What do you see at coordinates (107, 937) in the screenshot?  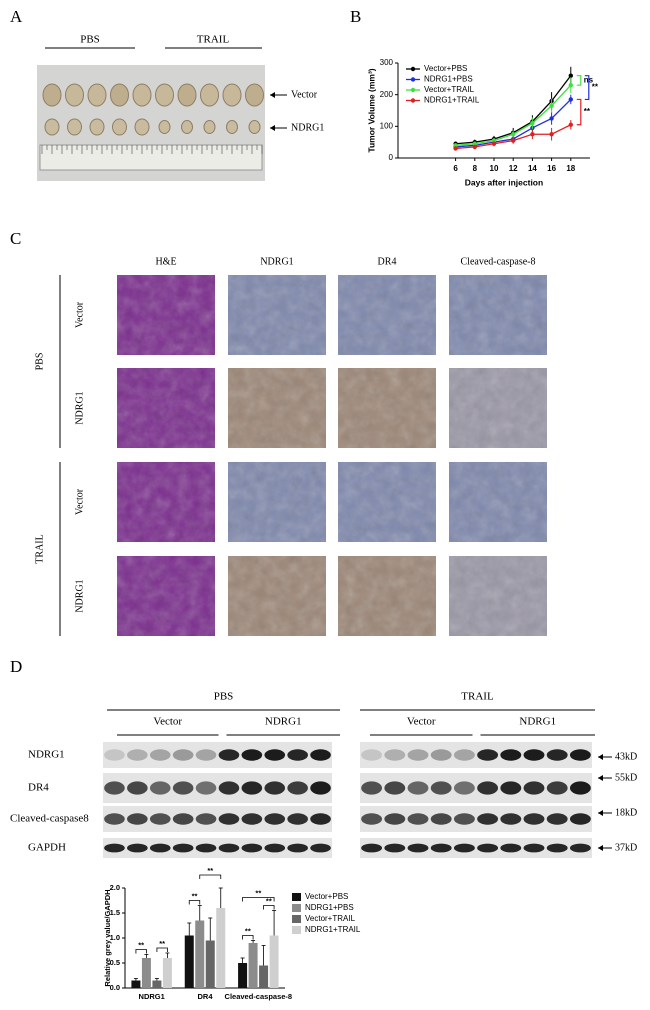 I see `y-axis-title: Relative grey value/GAPDH` at bounding box center [107, 937].